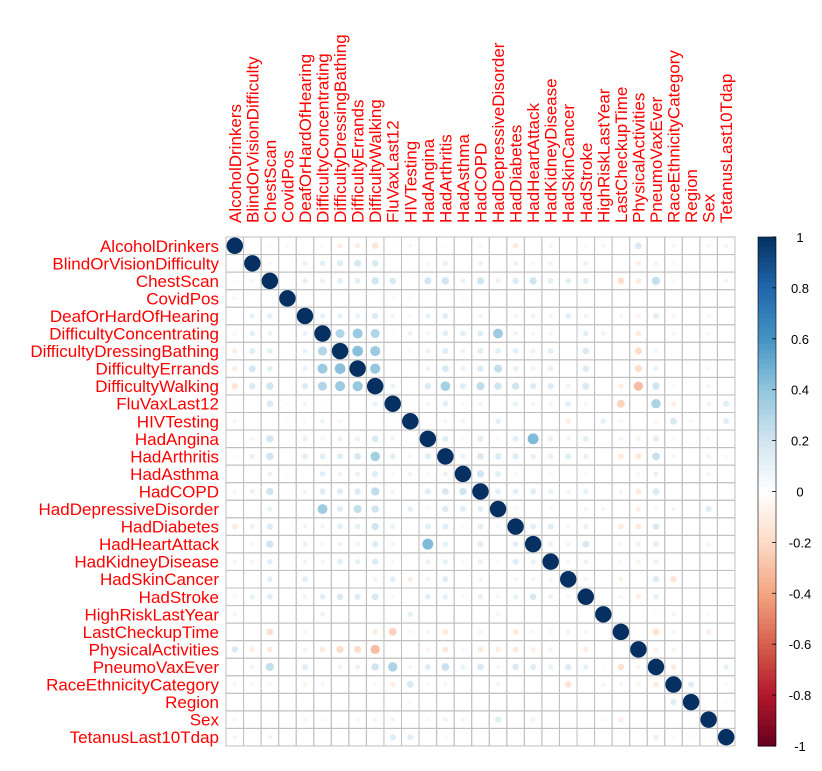 This screenshot has width=822, height=771. I want to click on row-label: DifficultyWalking, so click(157, 386).